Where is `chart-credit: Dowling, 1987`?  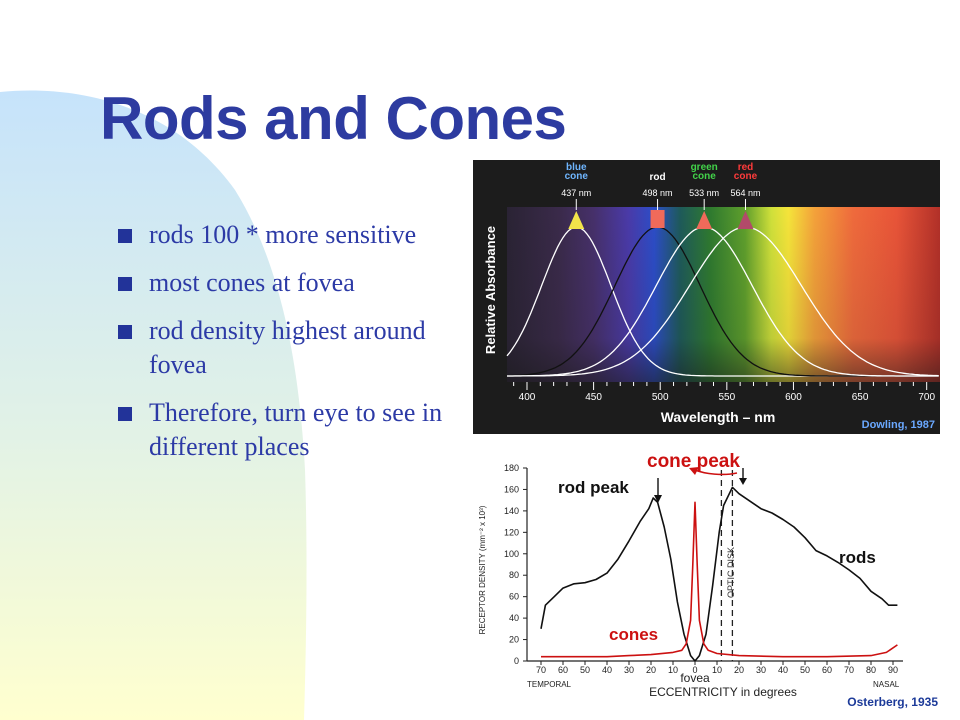 chart-credit: Dowling, 1987 is located at coordinates (898, 425).